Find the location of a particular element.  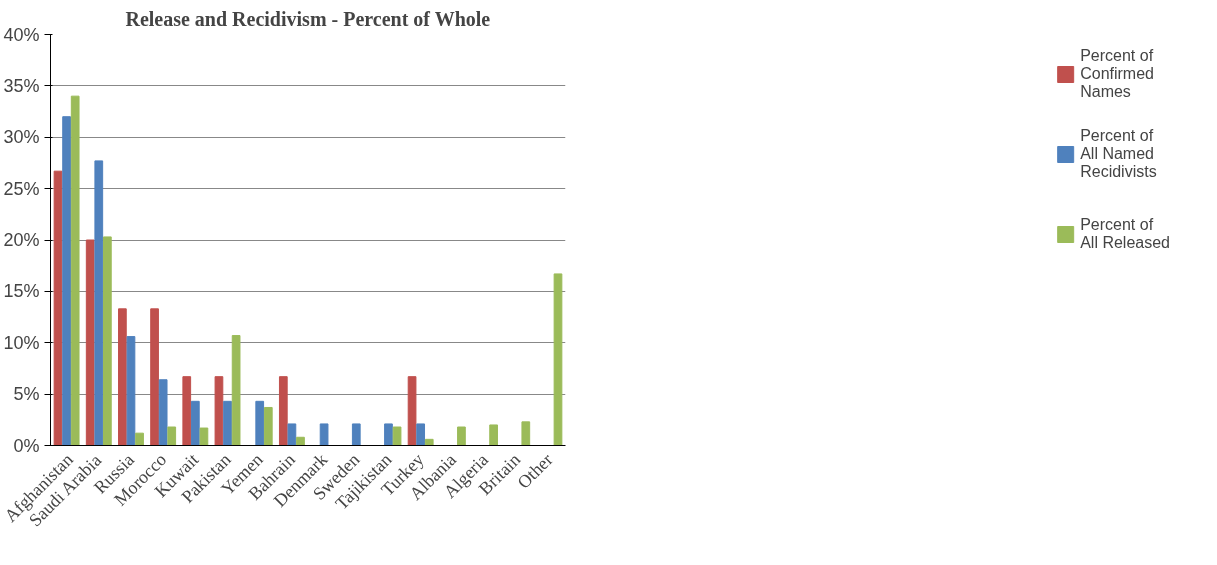

legend-label: Percent of Confirmed Names is located at coordinates (1117, 74).